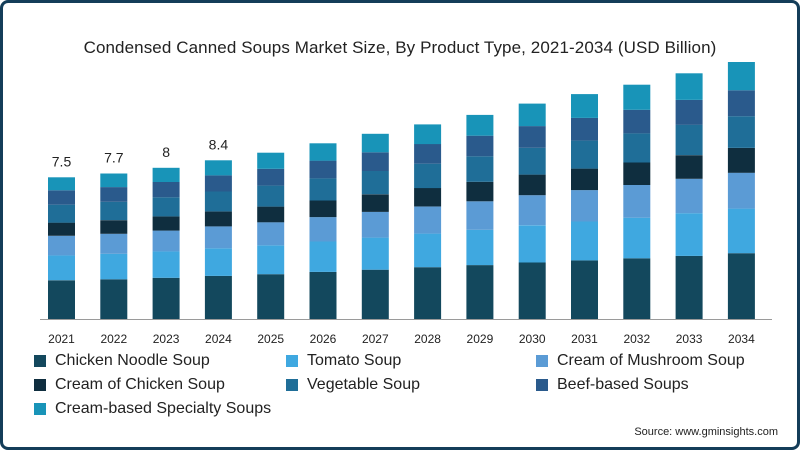 This screenshot has height=450, width=800. I want to click on x-tick-label: 2023, so click(166, 339).